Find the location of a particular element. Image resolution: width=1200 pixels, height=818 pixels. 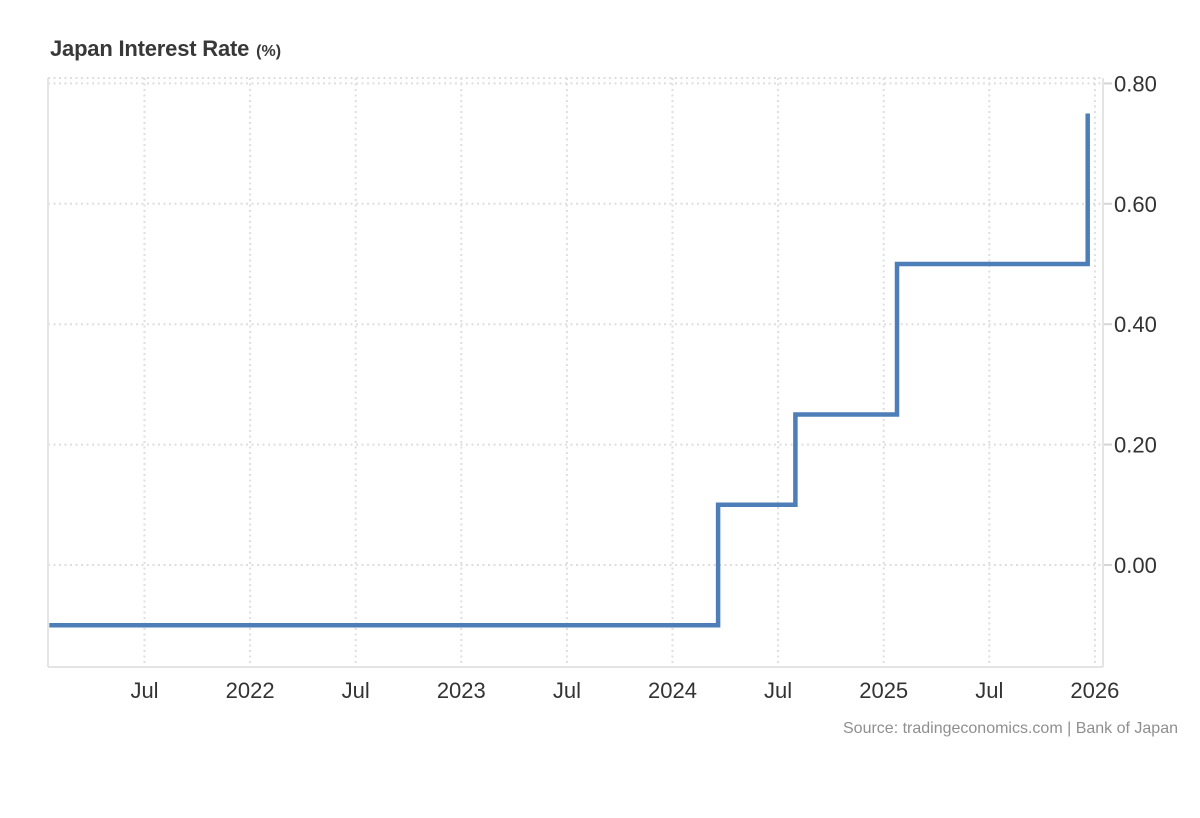

x-axis-label: 2026 is located at coordinates (1094, 690).